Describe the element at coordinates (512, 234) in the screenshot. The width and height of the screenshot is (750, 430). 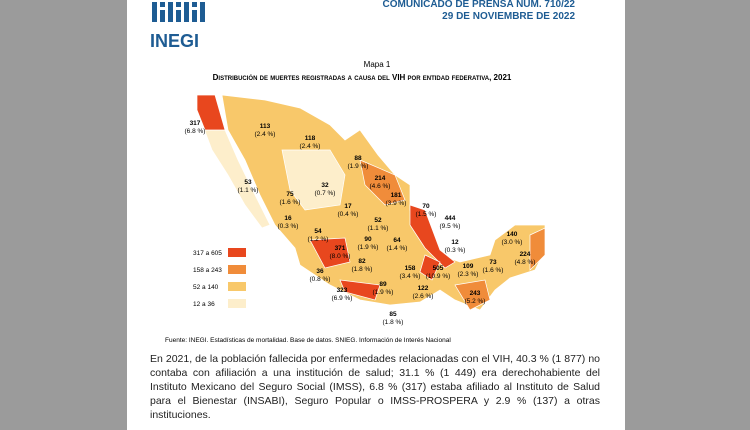
I see `state-count: 140` at that location.